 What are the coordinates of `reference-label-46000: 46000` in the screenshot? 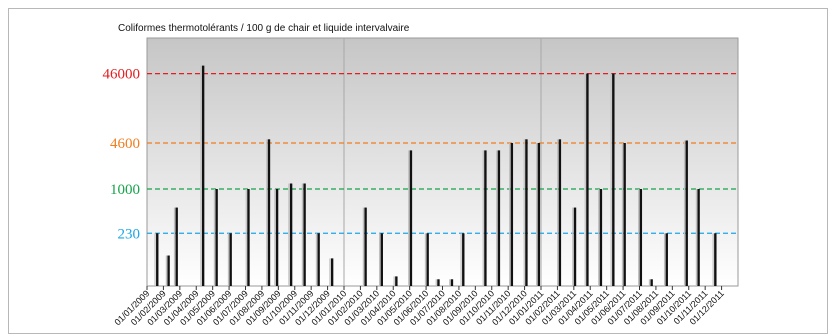 It's located at (122, 75).